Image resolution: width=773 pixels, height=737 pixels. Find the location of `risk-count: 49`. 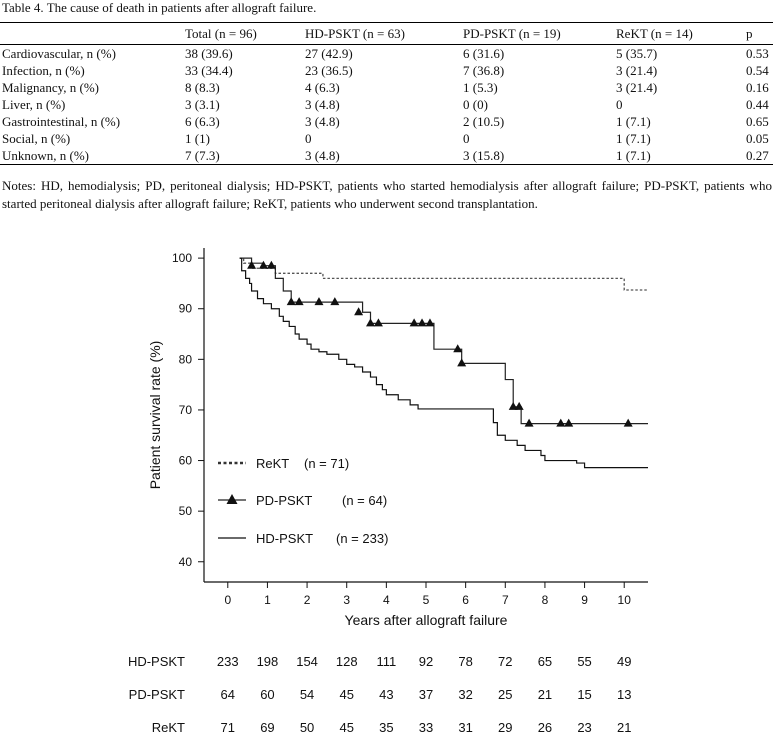

risk-count: 49 is located at coordinates (624, 661).